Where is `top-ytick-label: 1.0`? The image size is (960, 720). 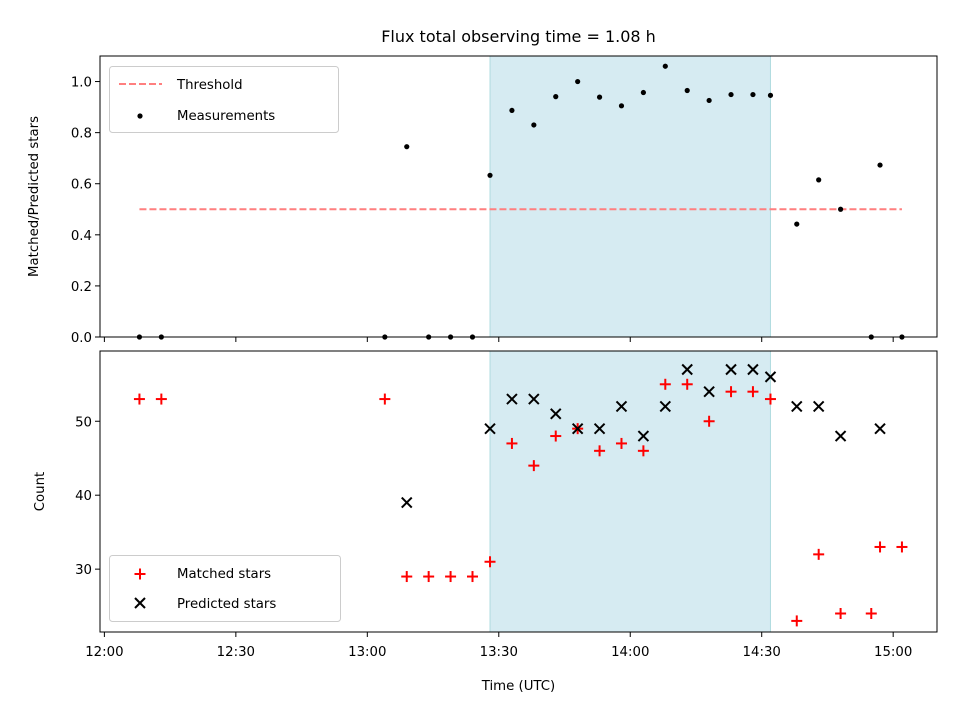 top-ytick-label: 1.0 is located at coordinates (81, 83).